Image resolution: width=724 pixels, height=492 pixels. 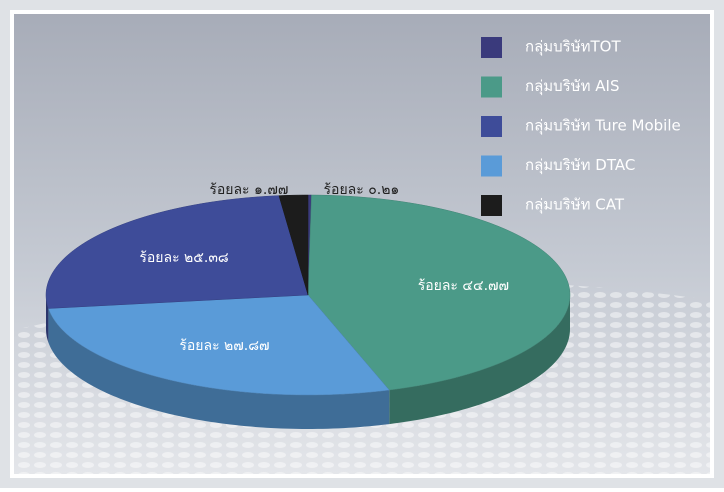 I want to click on legend-label: กลุ่มบริษัท AIS, so click(x=572, y=86).